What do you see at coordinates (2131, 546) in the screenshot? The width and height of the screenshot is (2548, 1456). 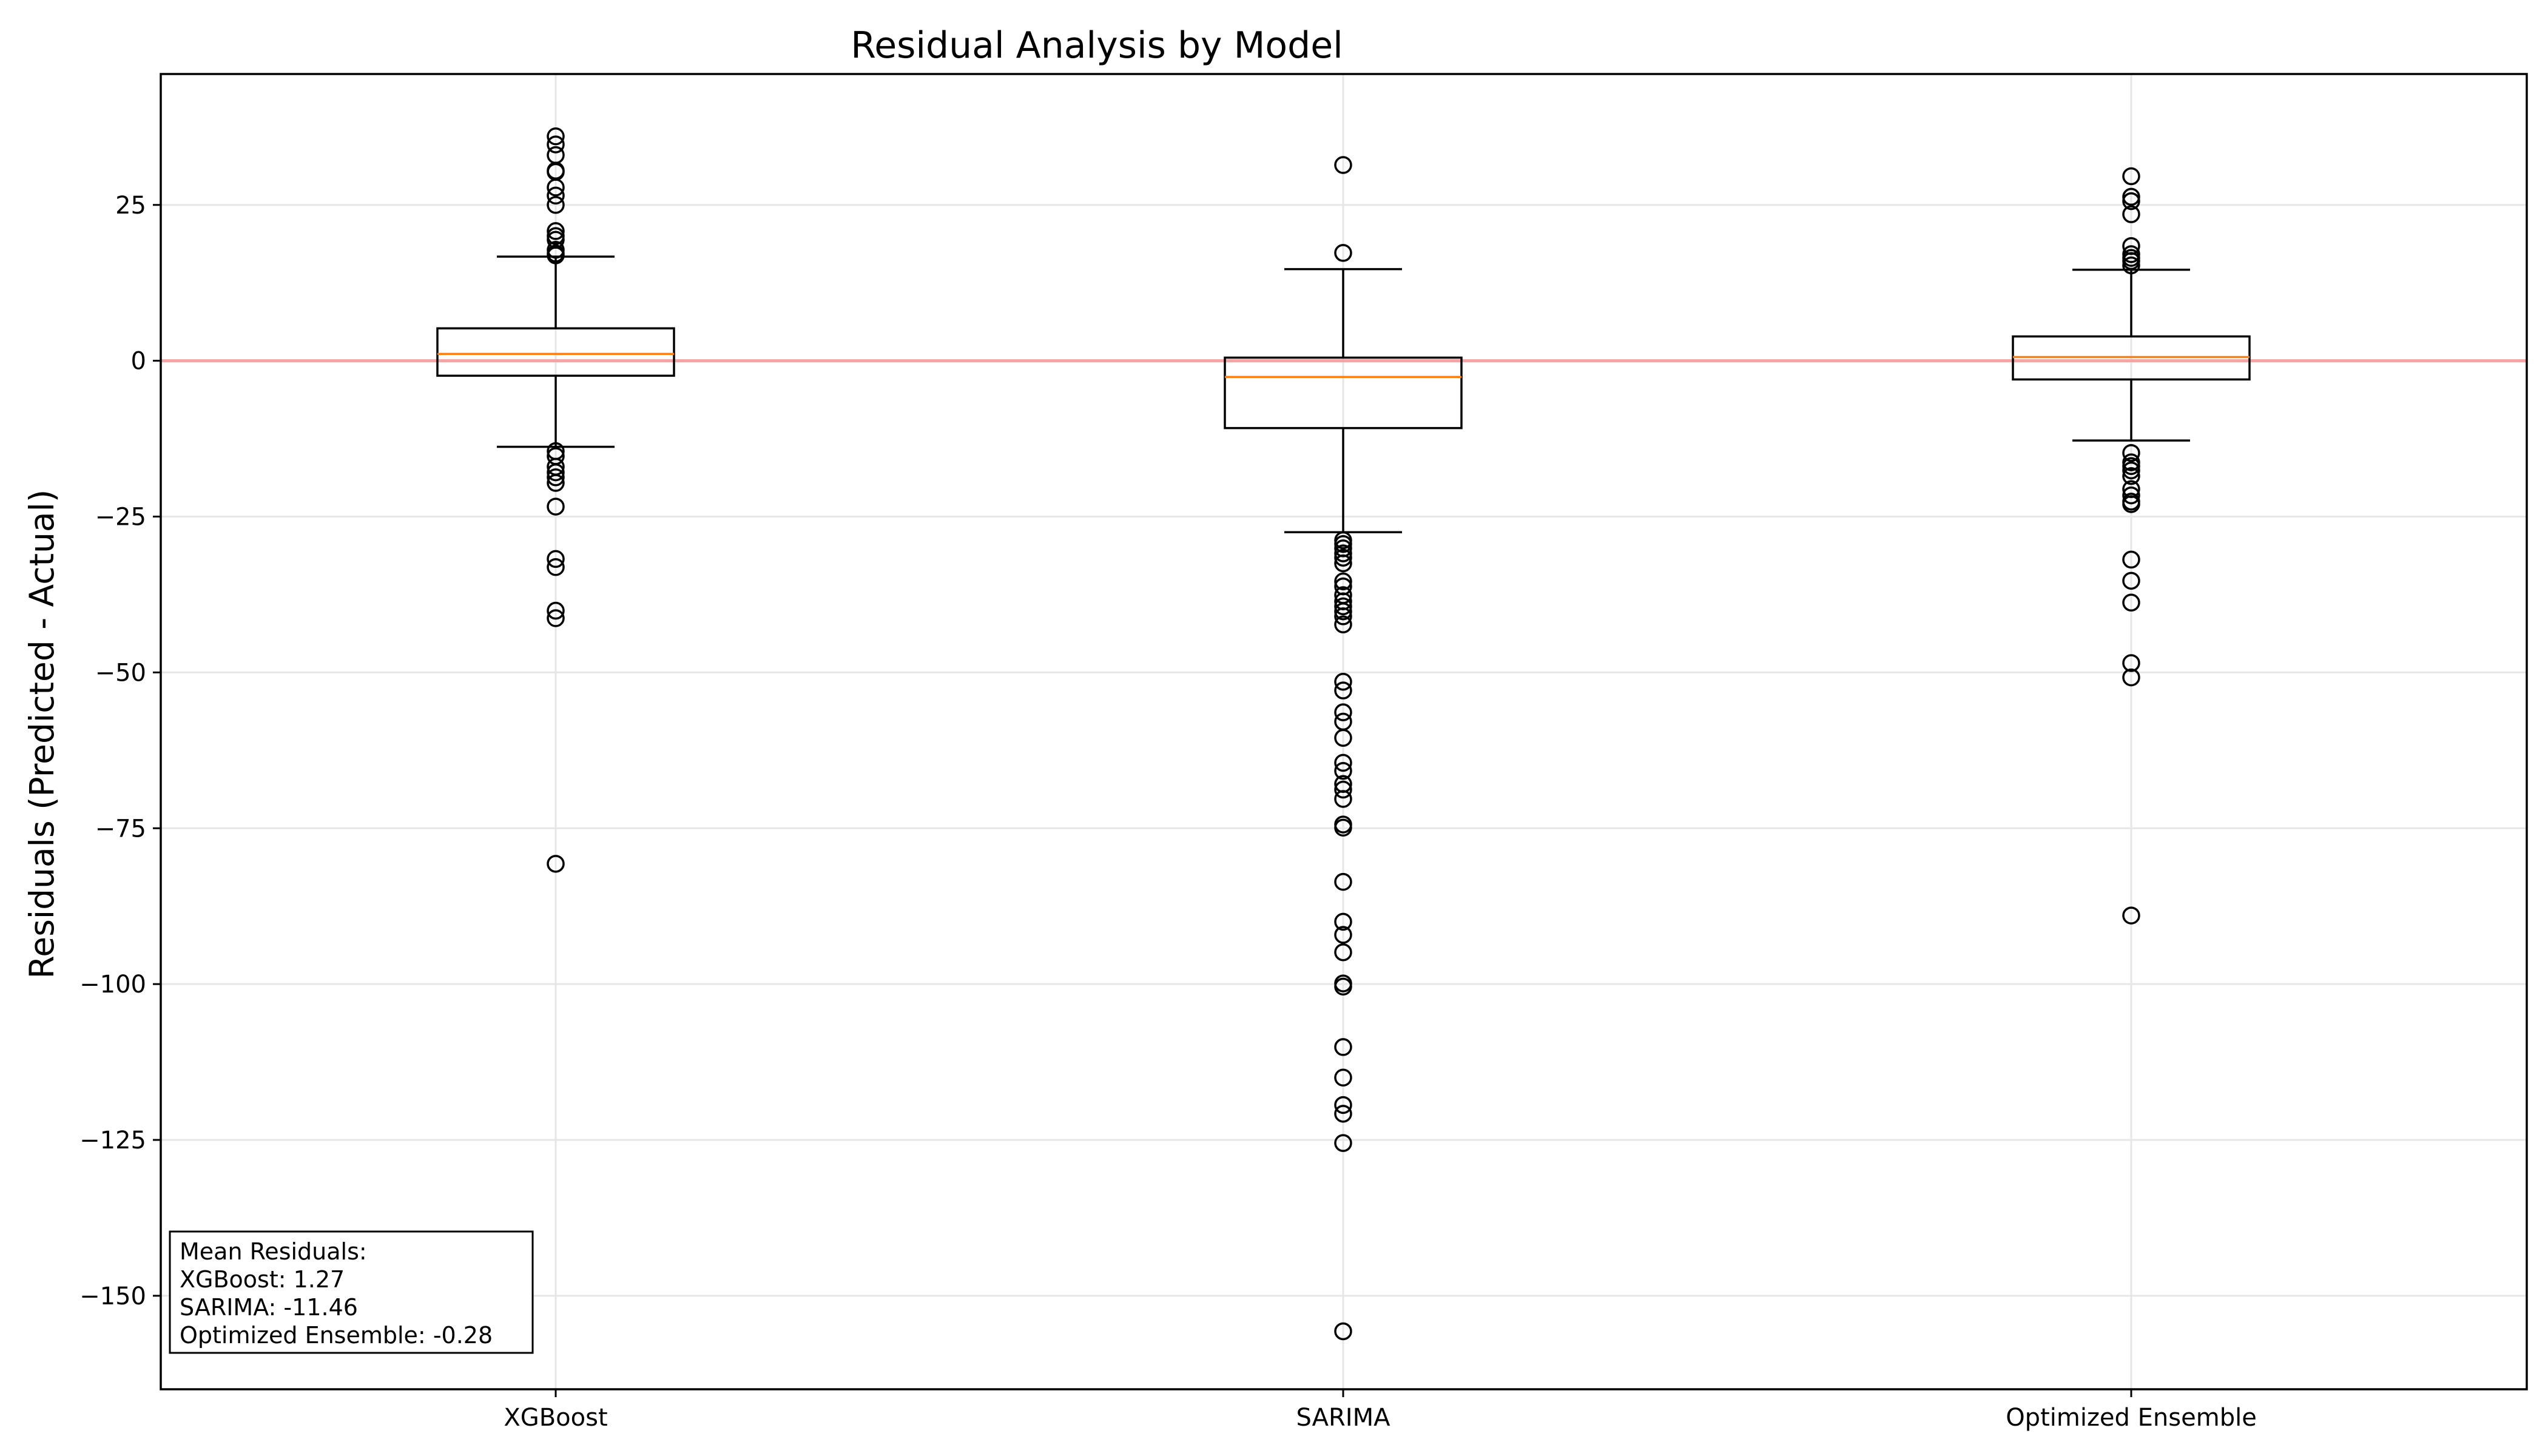 I see `box-group-optimized-ensemble` at bounding box center [2131, 546].